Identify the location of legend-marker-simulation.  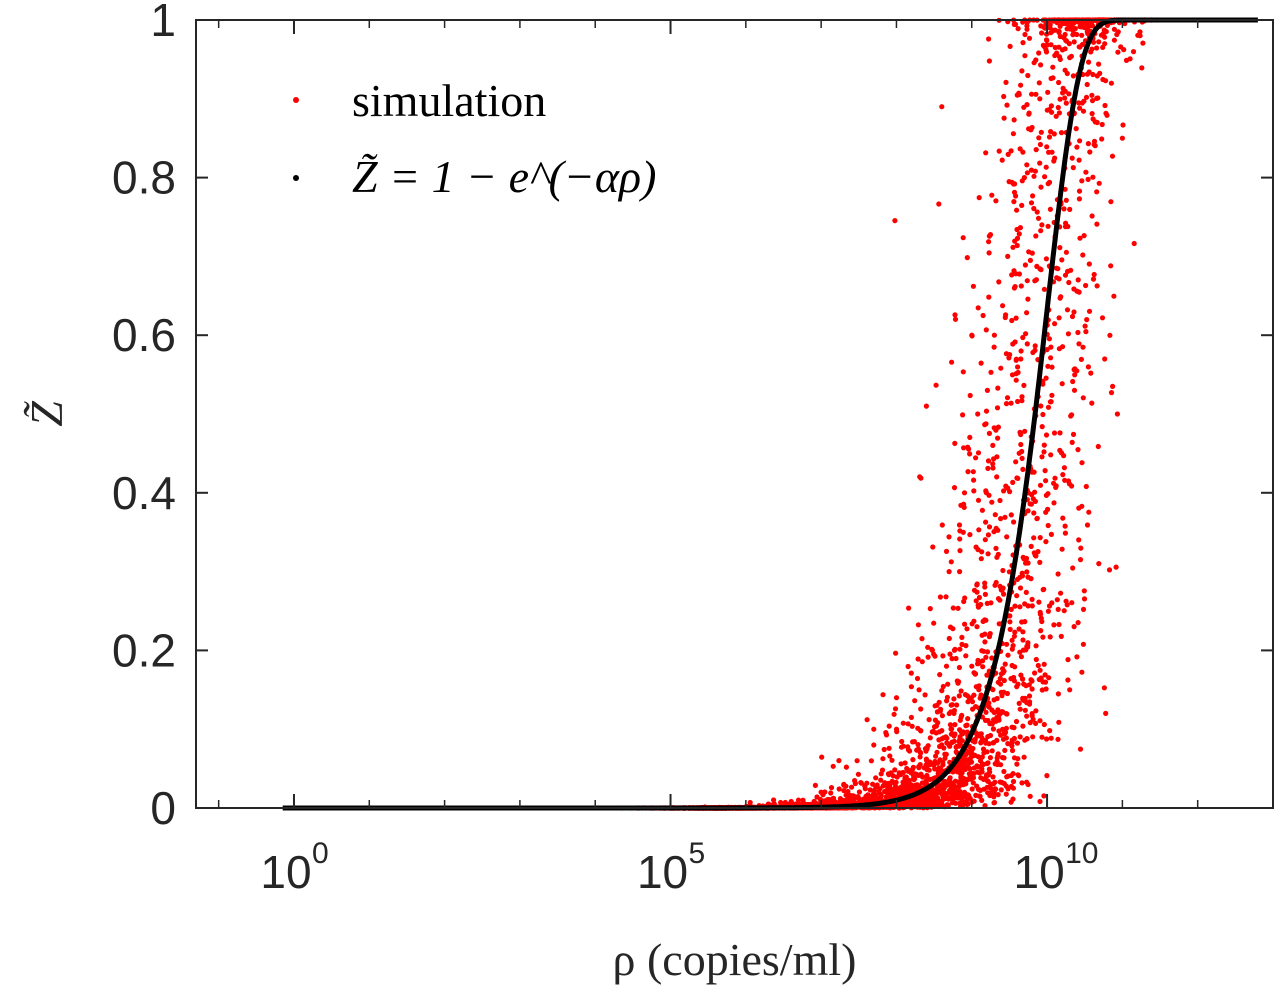
(296, 100).